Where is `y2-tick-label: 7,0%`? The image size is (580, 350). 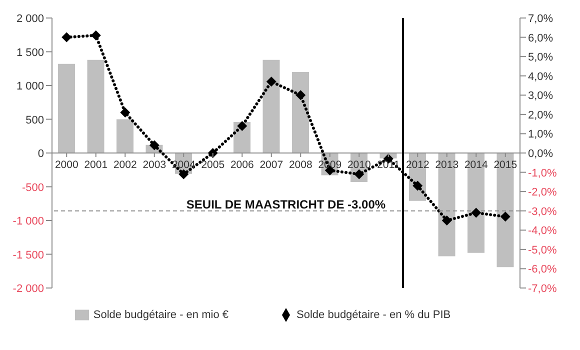
y2-tick-label: 7,0% is located at coordinates (541, 19).